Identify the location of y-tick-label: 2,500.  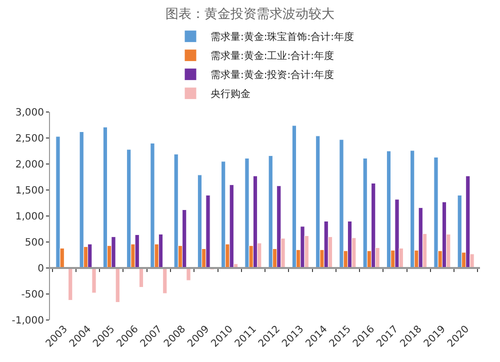
(29, 139).